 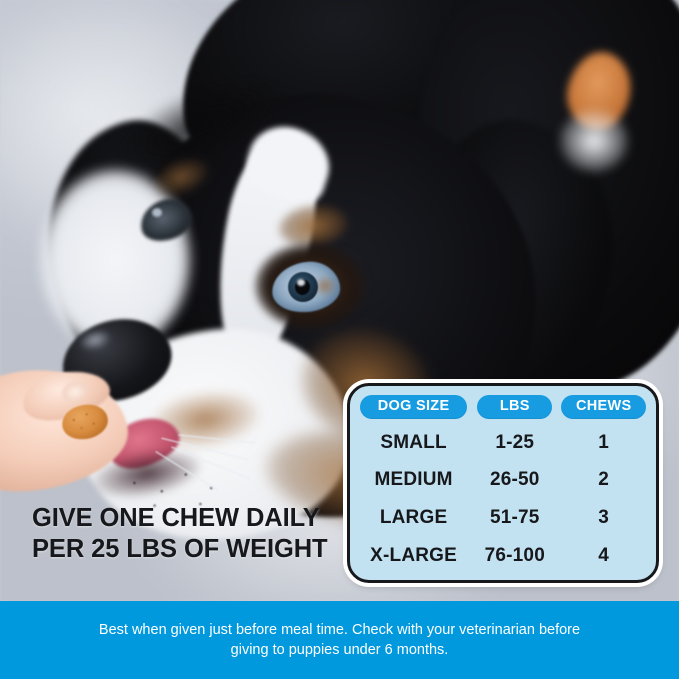 What do you see at coordinates (413, 518) in the screenshot?
I see `cell-dog-size: LARGE` at bounding box center [413, 518].